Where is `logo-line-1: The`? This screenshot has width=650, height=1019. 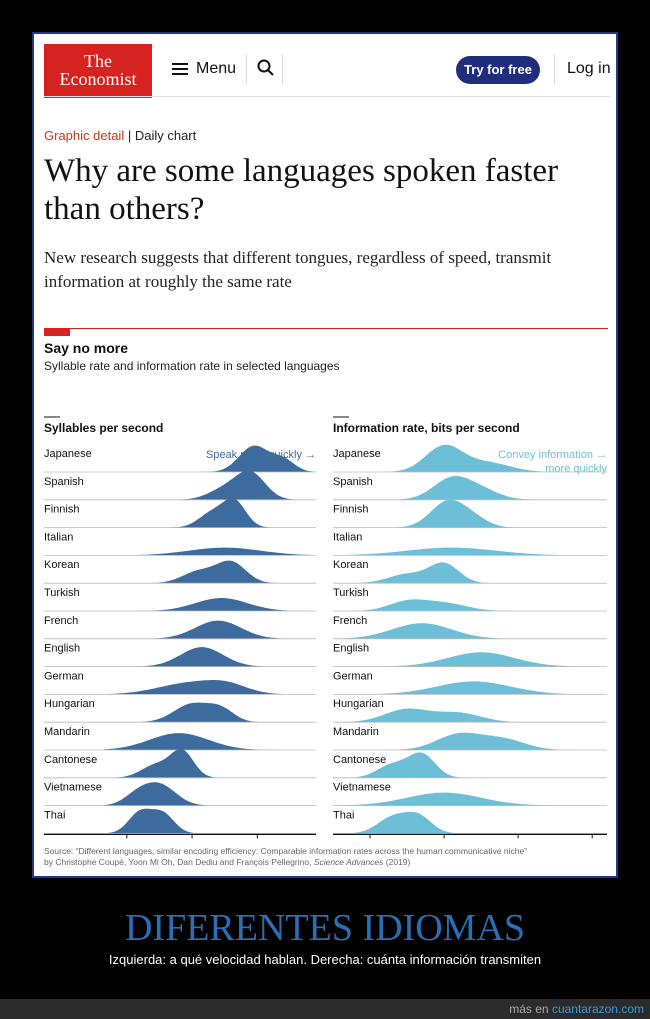 logo-line-1: The is located at coordinates (98, 61).